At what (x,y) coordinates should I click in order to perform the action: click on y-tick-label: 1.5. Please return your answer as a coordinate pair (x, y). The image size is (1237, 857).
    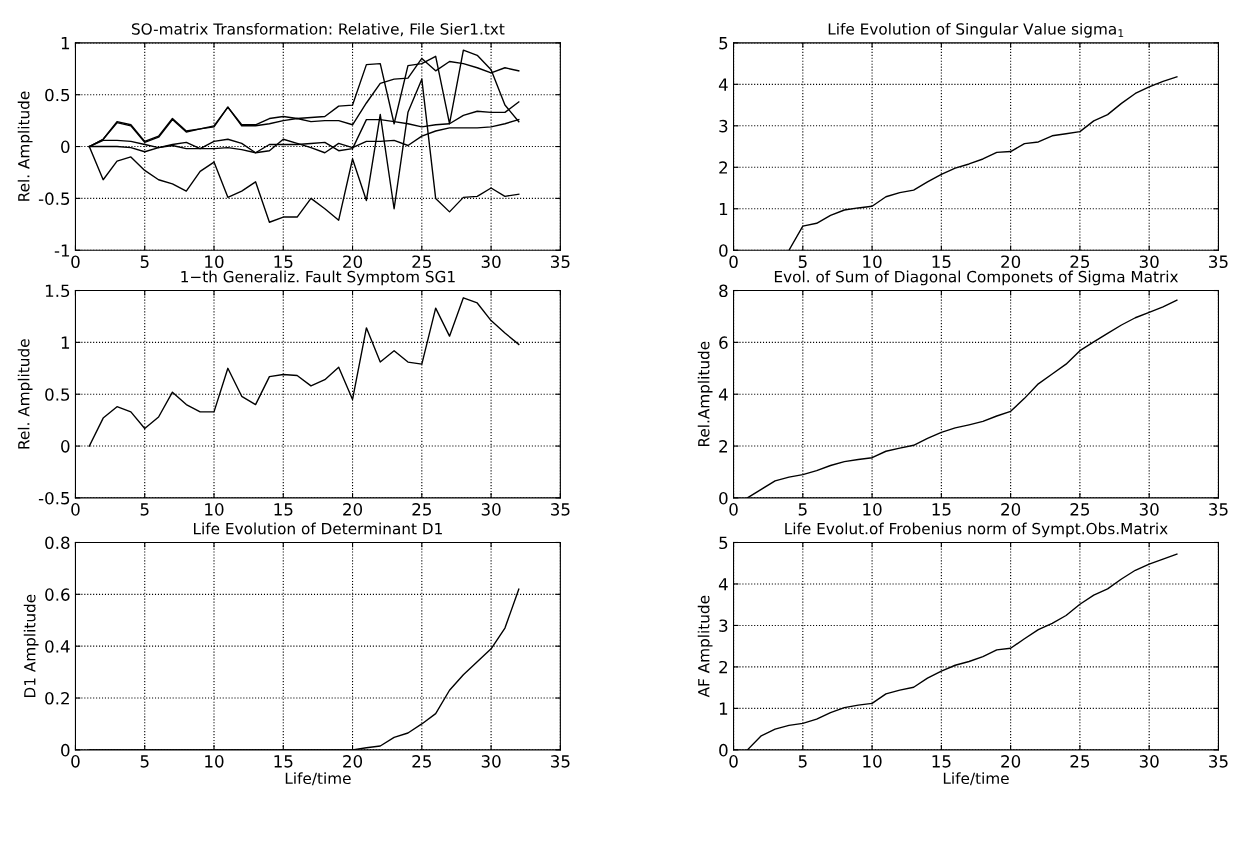
    Looking at the image, I should click on (57, 291).